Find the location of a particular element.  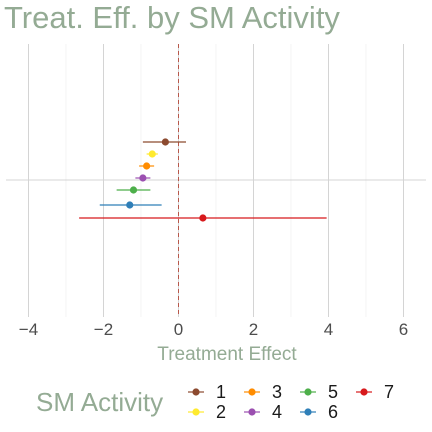

legend-item-6: 6 is located at coordinates (319, 412).